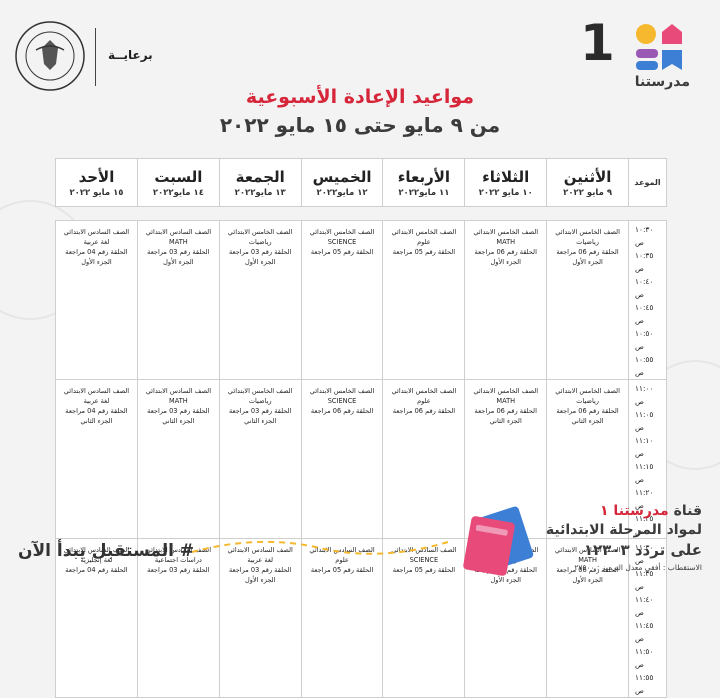 The image size is (720, 698). I want to click on day-header: الأحد ١٥ مايو ٢٠٢٢, so click(96, 182).